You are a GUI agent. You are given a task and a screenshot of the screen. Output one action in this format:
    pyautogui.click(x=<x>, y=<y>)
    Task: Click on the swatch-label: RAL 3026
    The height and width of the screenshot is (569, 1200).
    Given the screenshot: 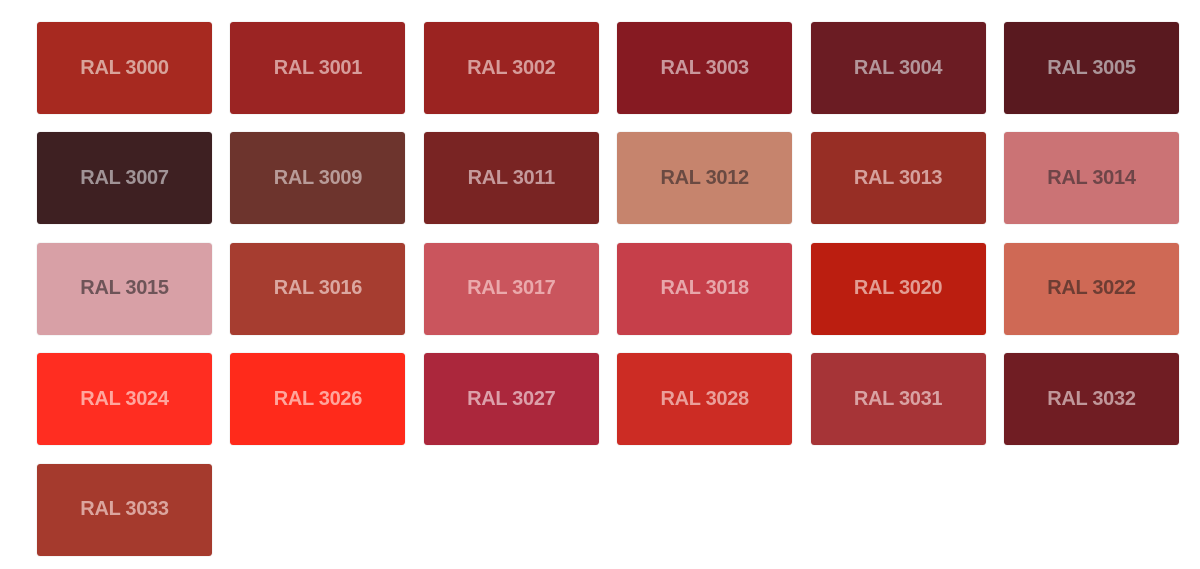 What is the action you would take?
    pyautogui.click(x=318, y=398)
    